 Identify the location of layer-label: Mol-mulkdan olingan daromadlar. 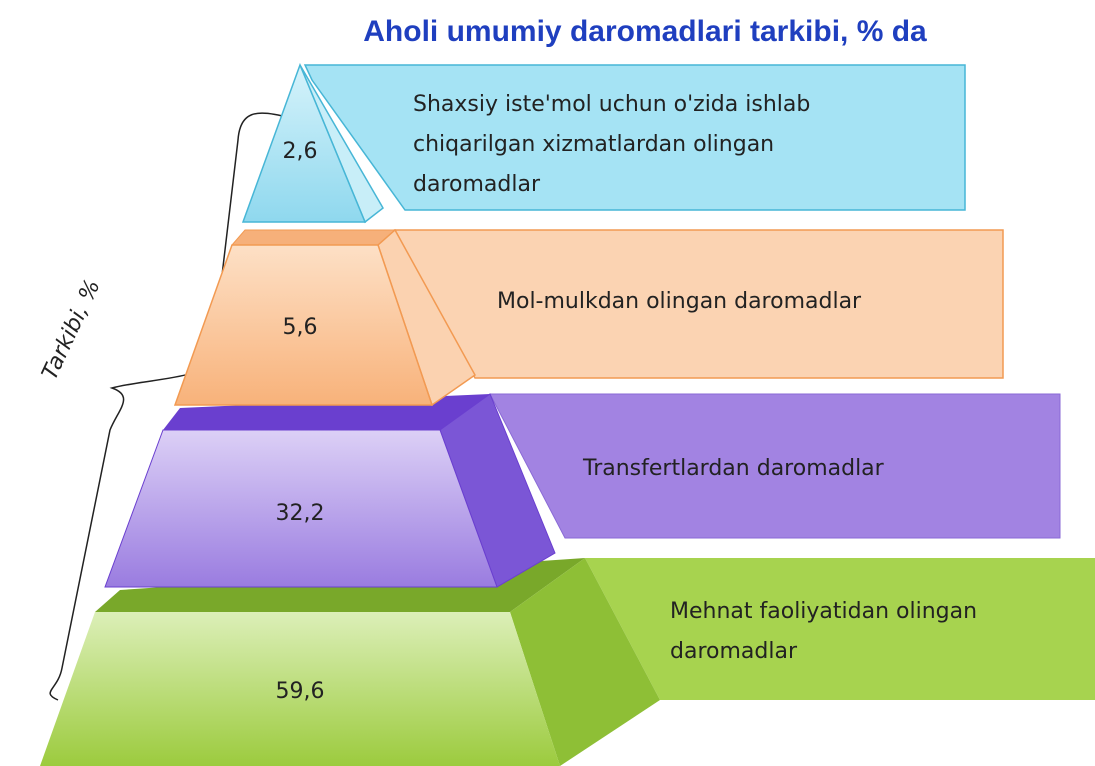
(679, 301).